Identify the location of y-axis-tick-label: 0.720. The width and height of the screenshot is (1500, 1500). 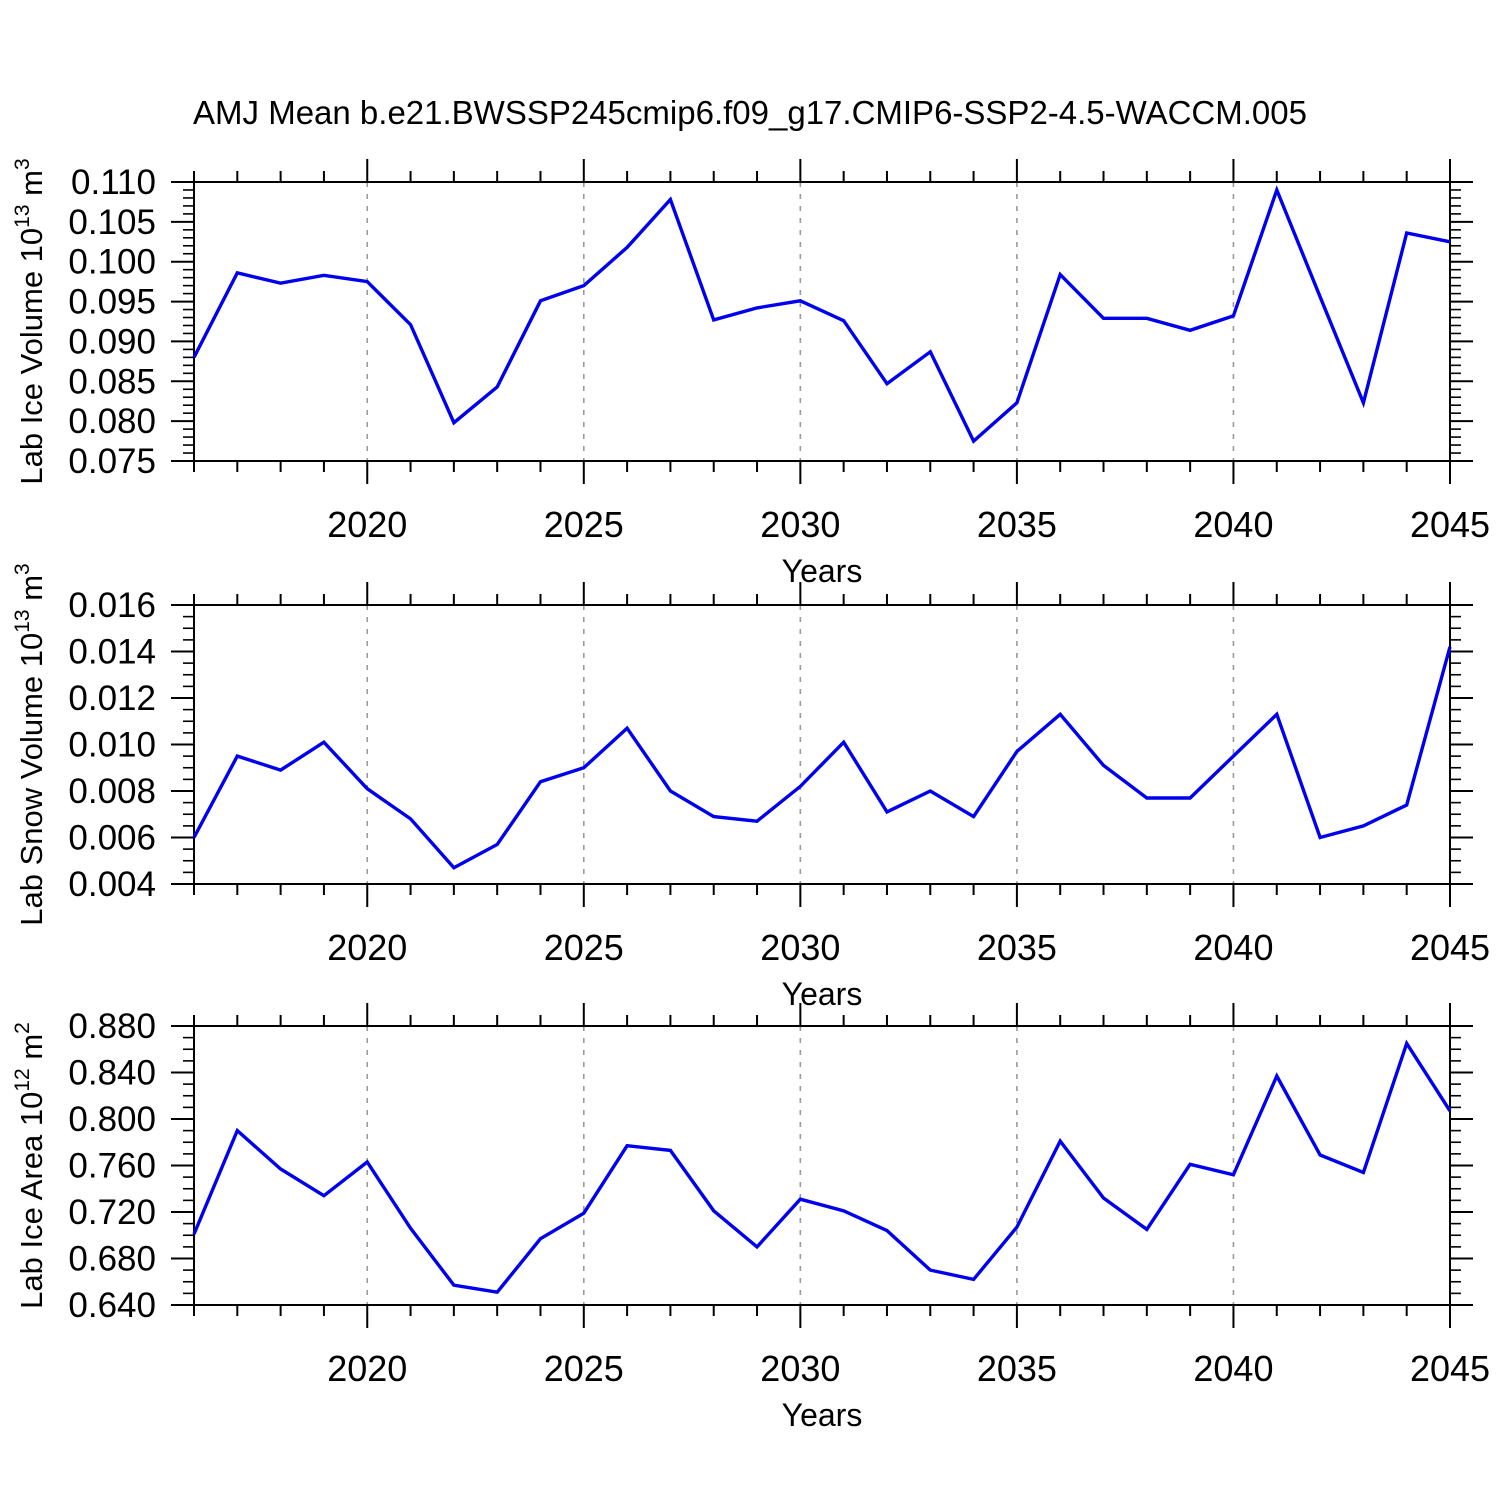
(112, 1212).